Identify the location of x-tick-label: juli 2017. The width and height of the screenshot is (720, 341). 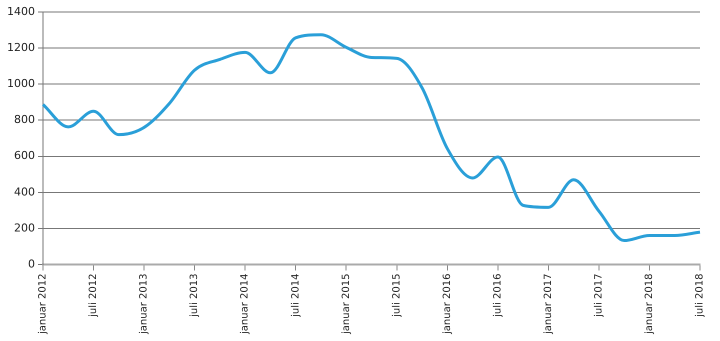
(599, 296).